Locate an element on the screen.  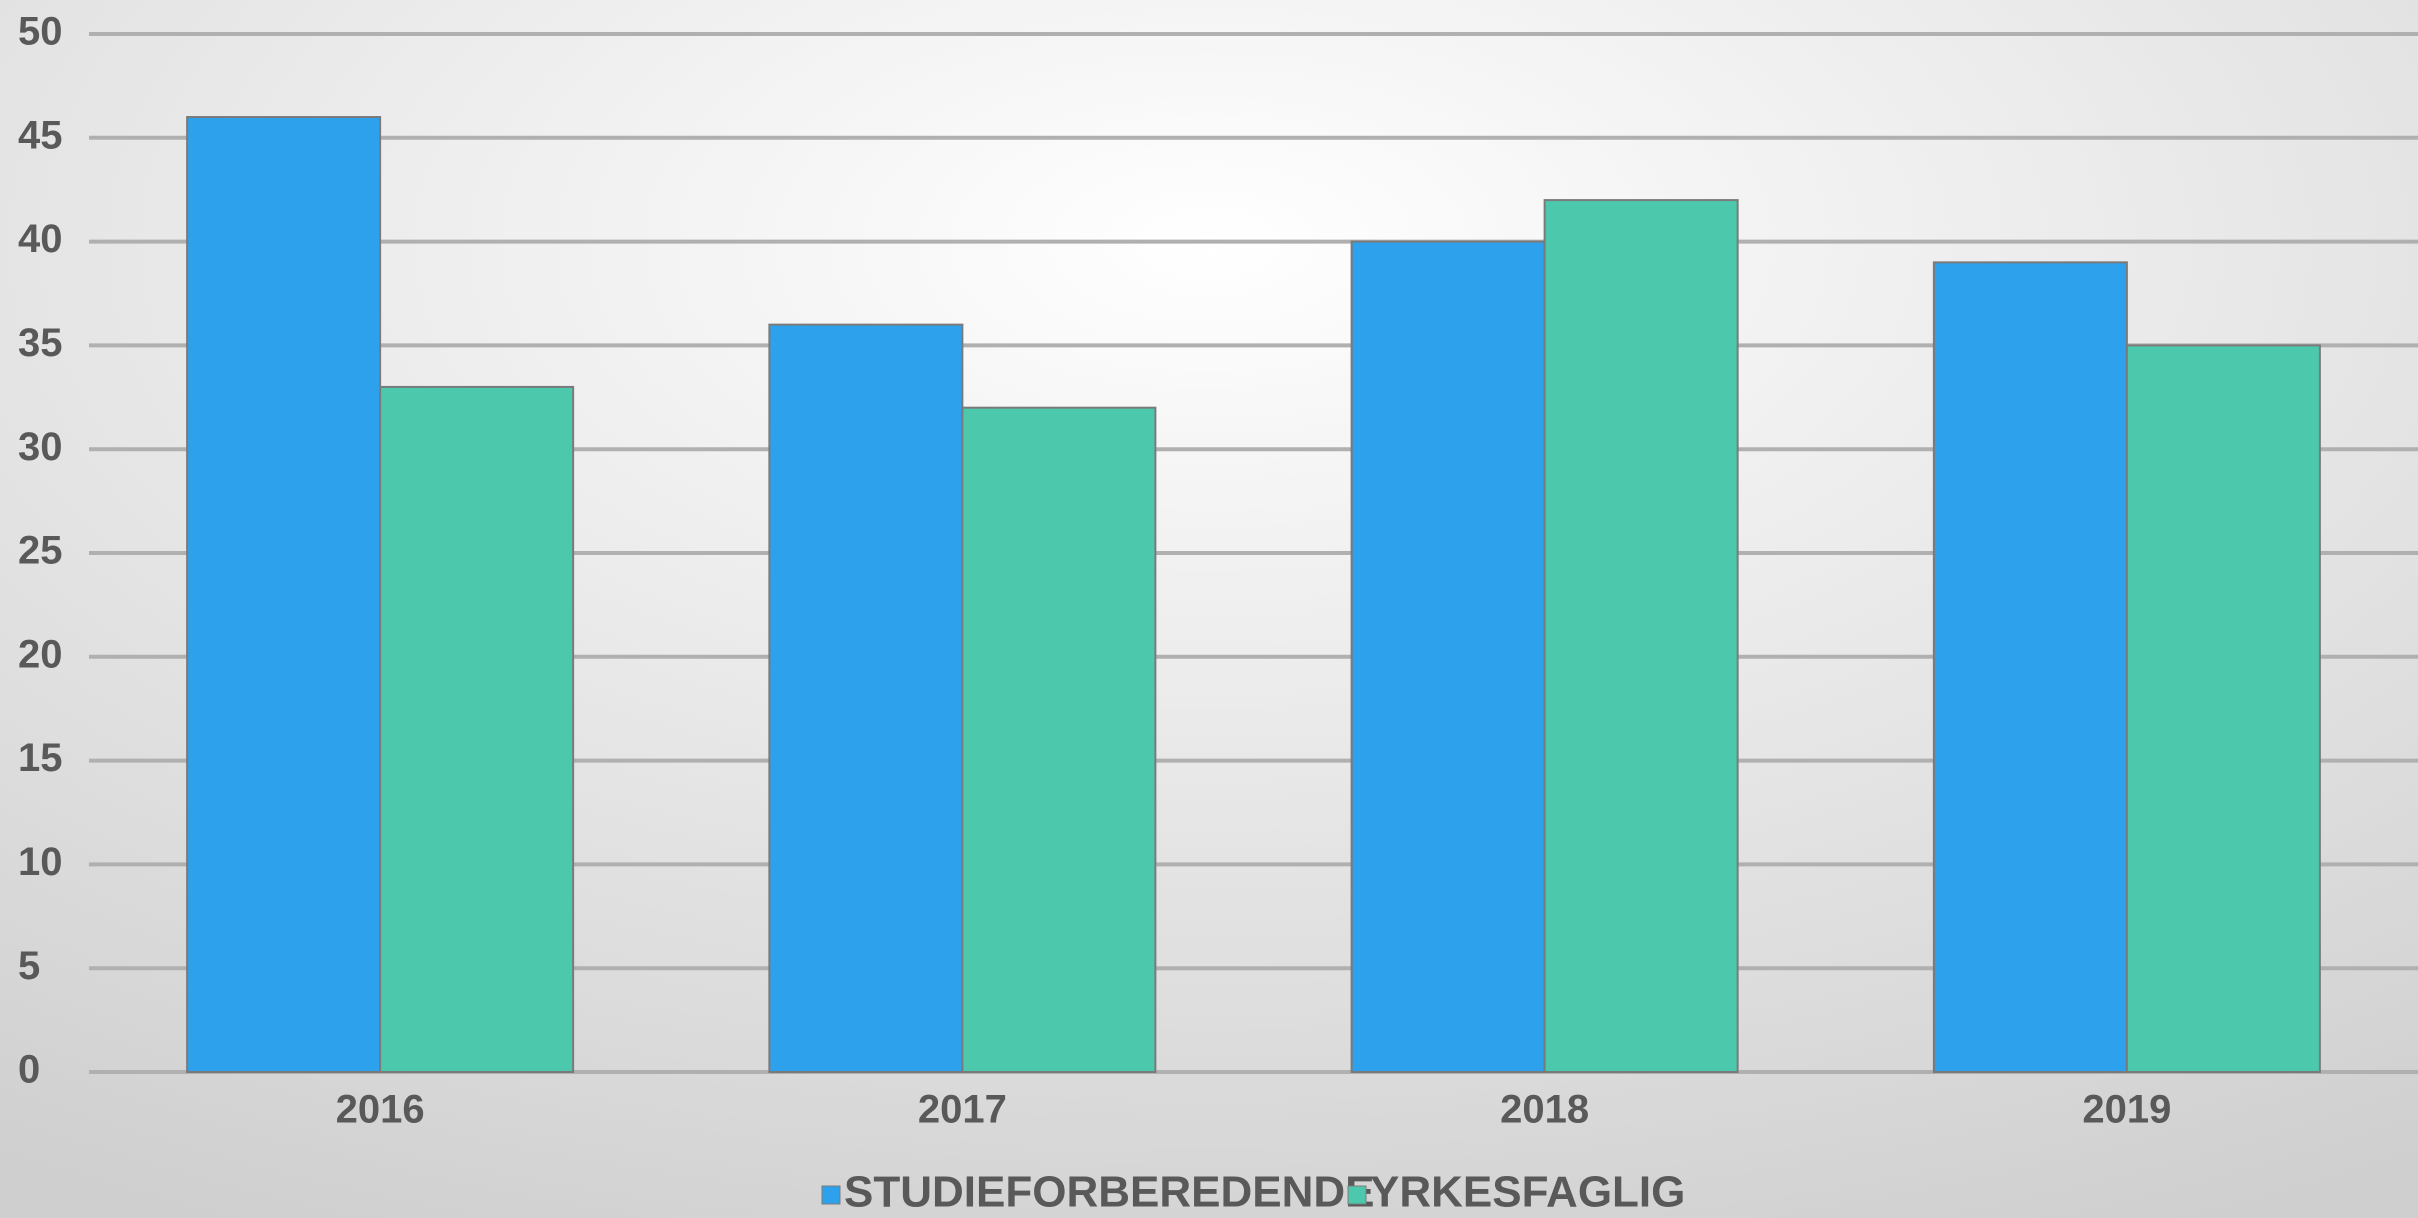
y-tick-label: 45 is located at coordinates (40, 135).